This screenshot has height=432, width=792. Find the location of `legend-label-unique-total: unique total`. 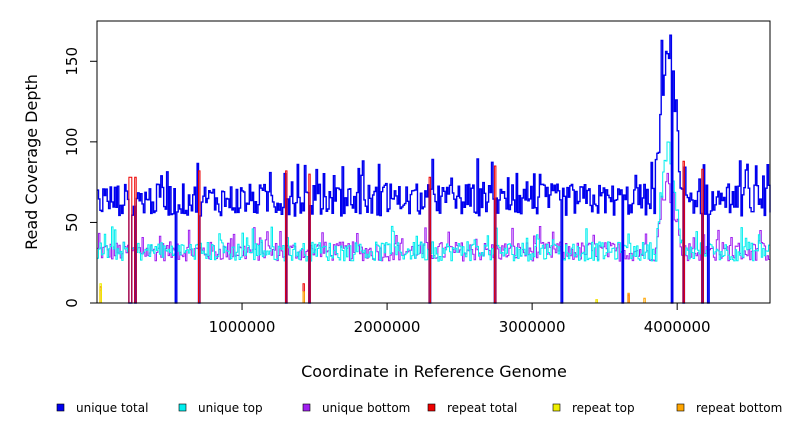

legend-label-unique-total: unique total is located at coordinates (112, 408).